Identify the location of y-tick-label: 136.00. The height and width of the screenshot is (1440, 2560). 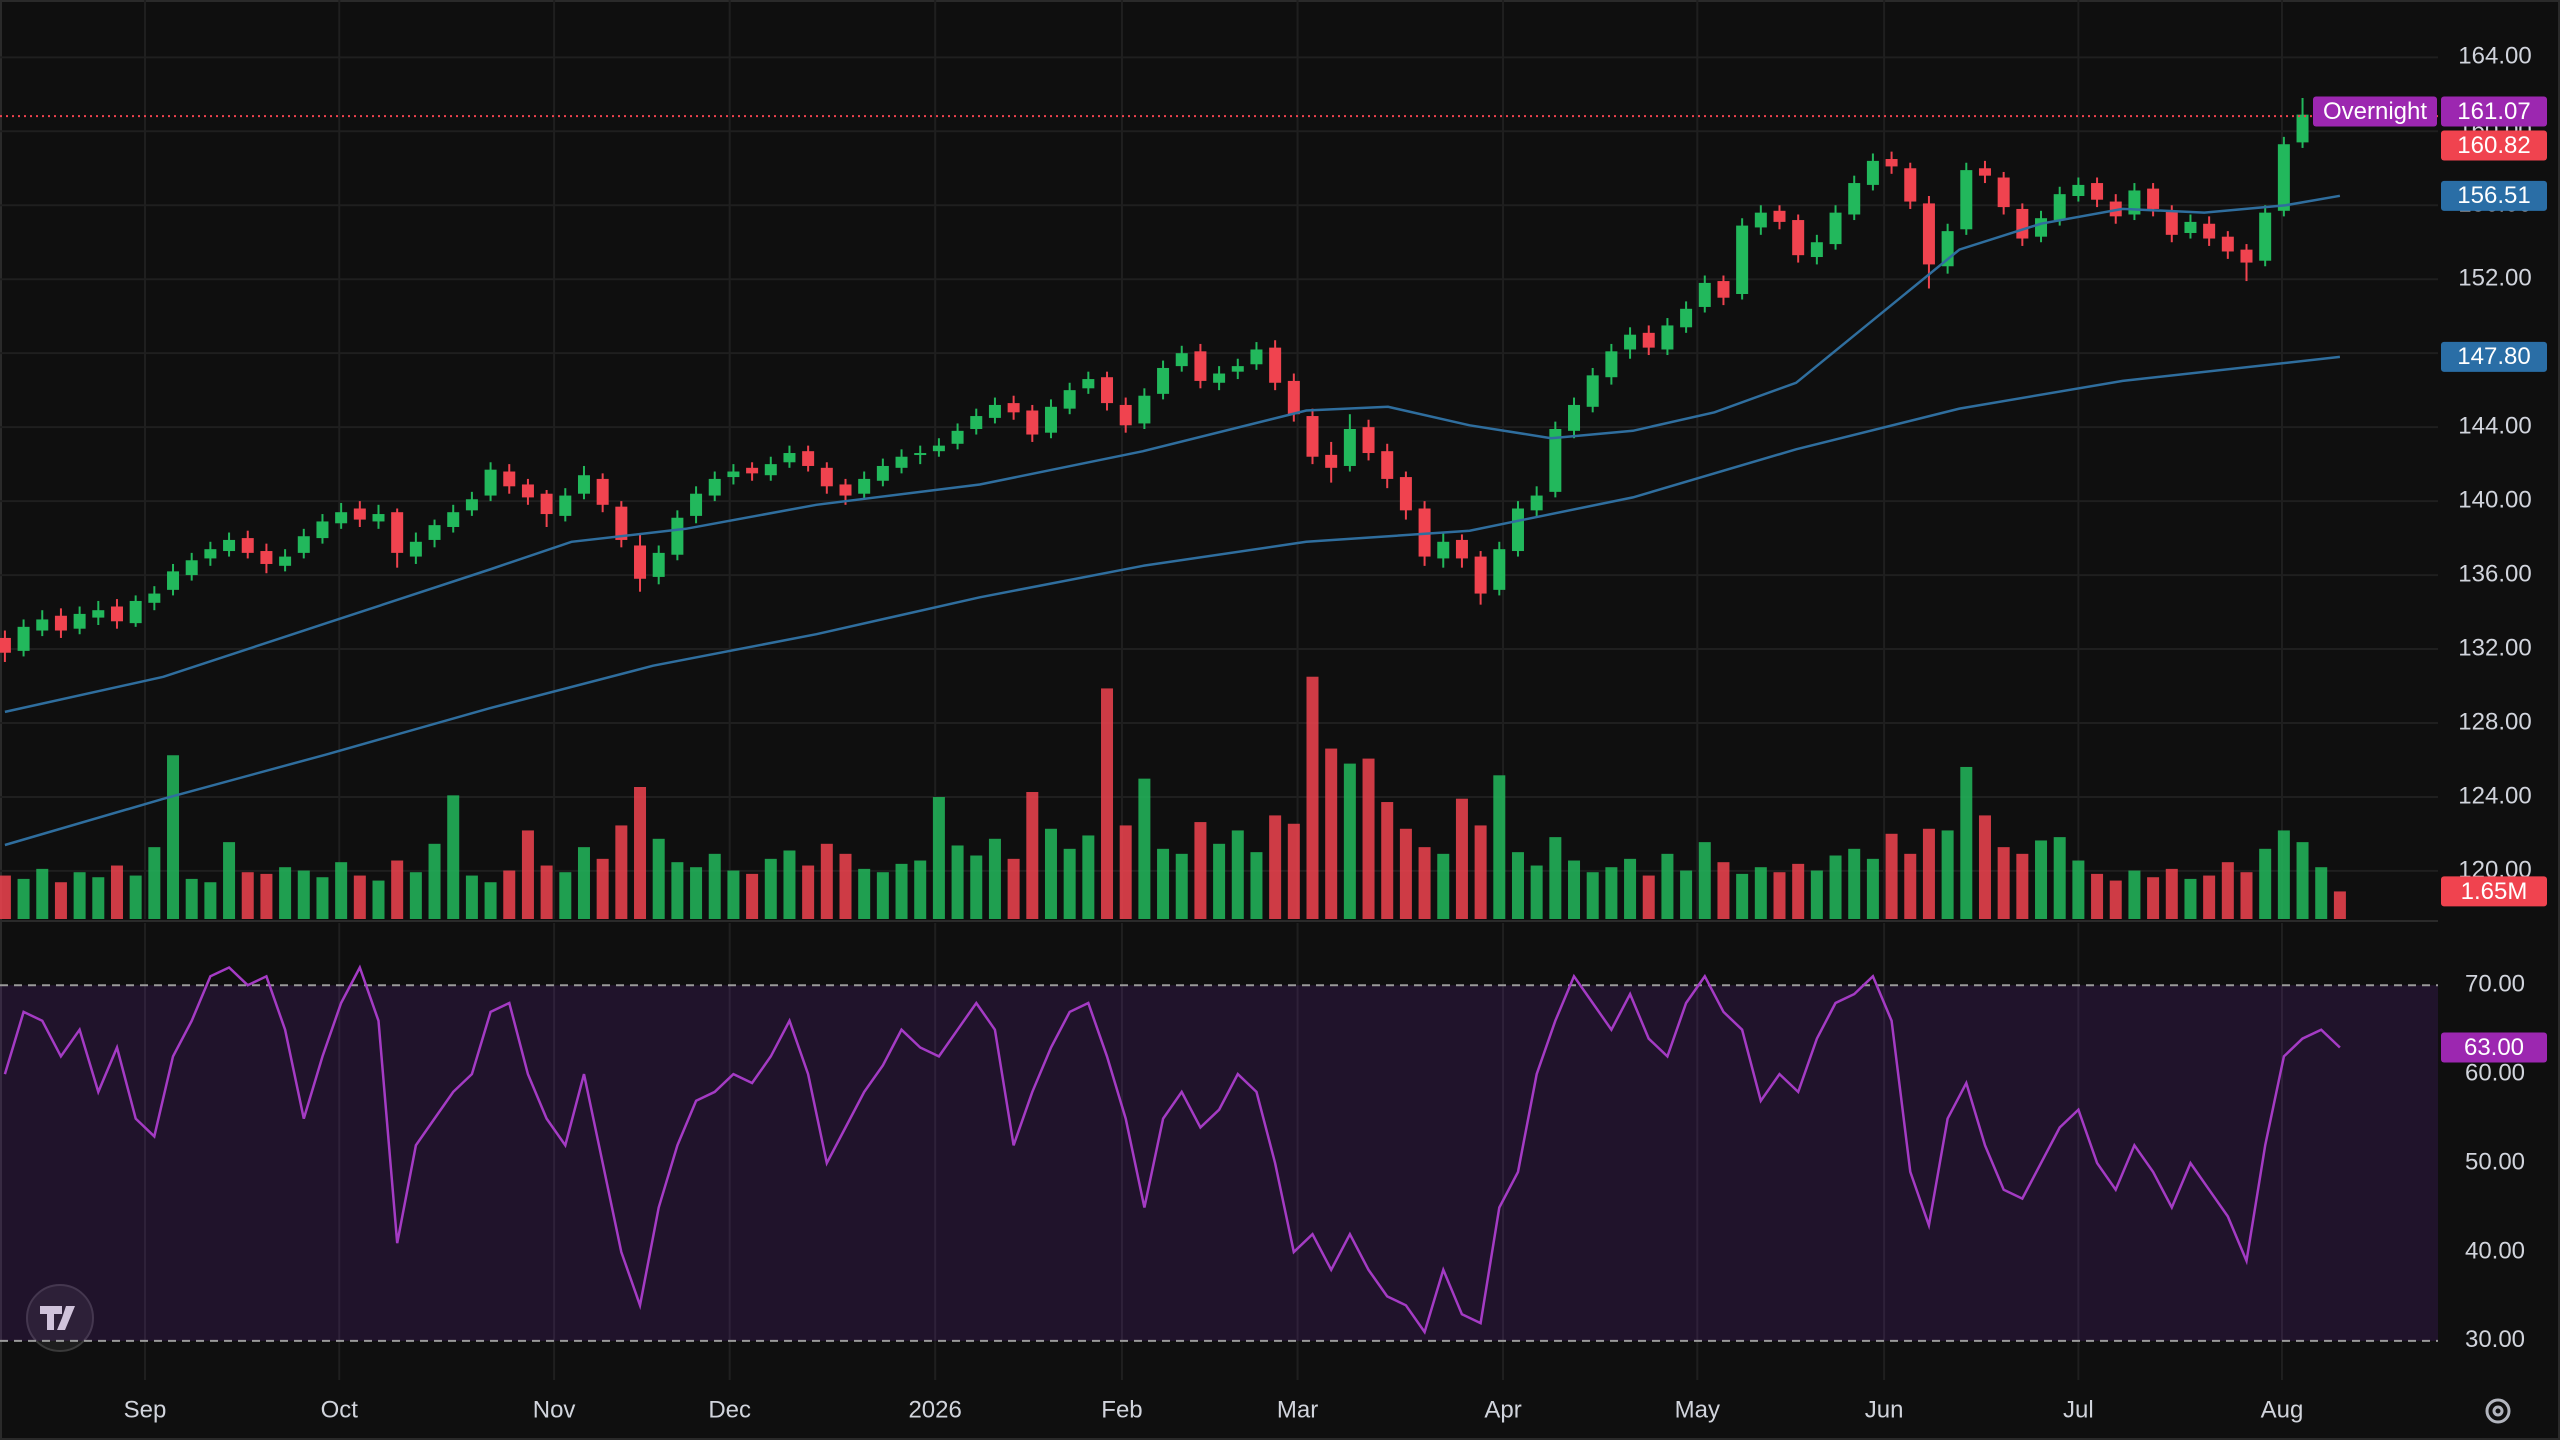
(2494, 573).